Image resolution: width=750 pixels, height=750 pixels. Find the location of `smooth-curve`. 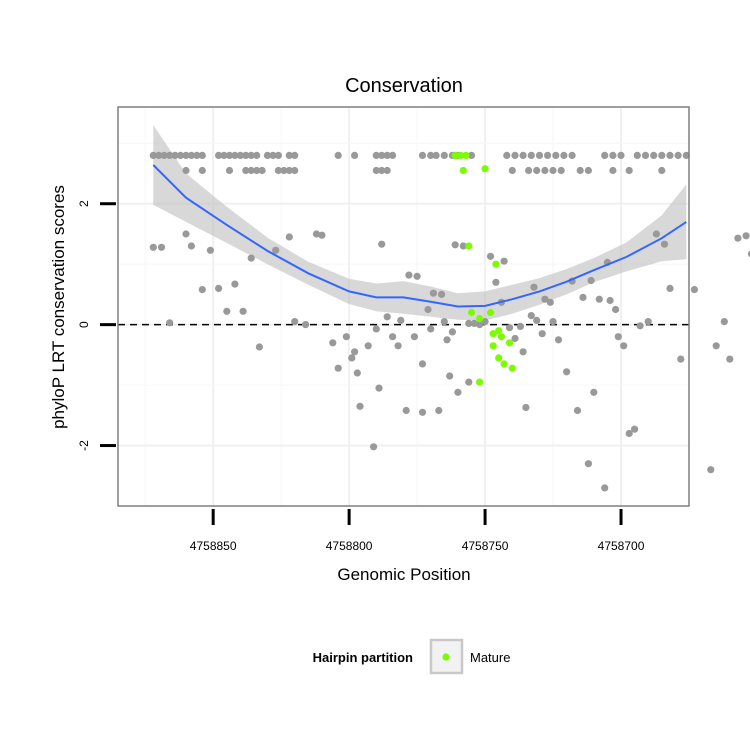

smooth-curve is located at coordinates (419, 236).